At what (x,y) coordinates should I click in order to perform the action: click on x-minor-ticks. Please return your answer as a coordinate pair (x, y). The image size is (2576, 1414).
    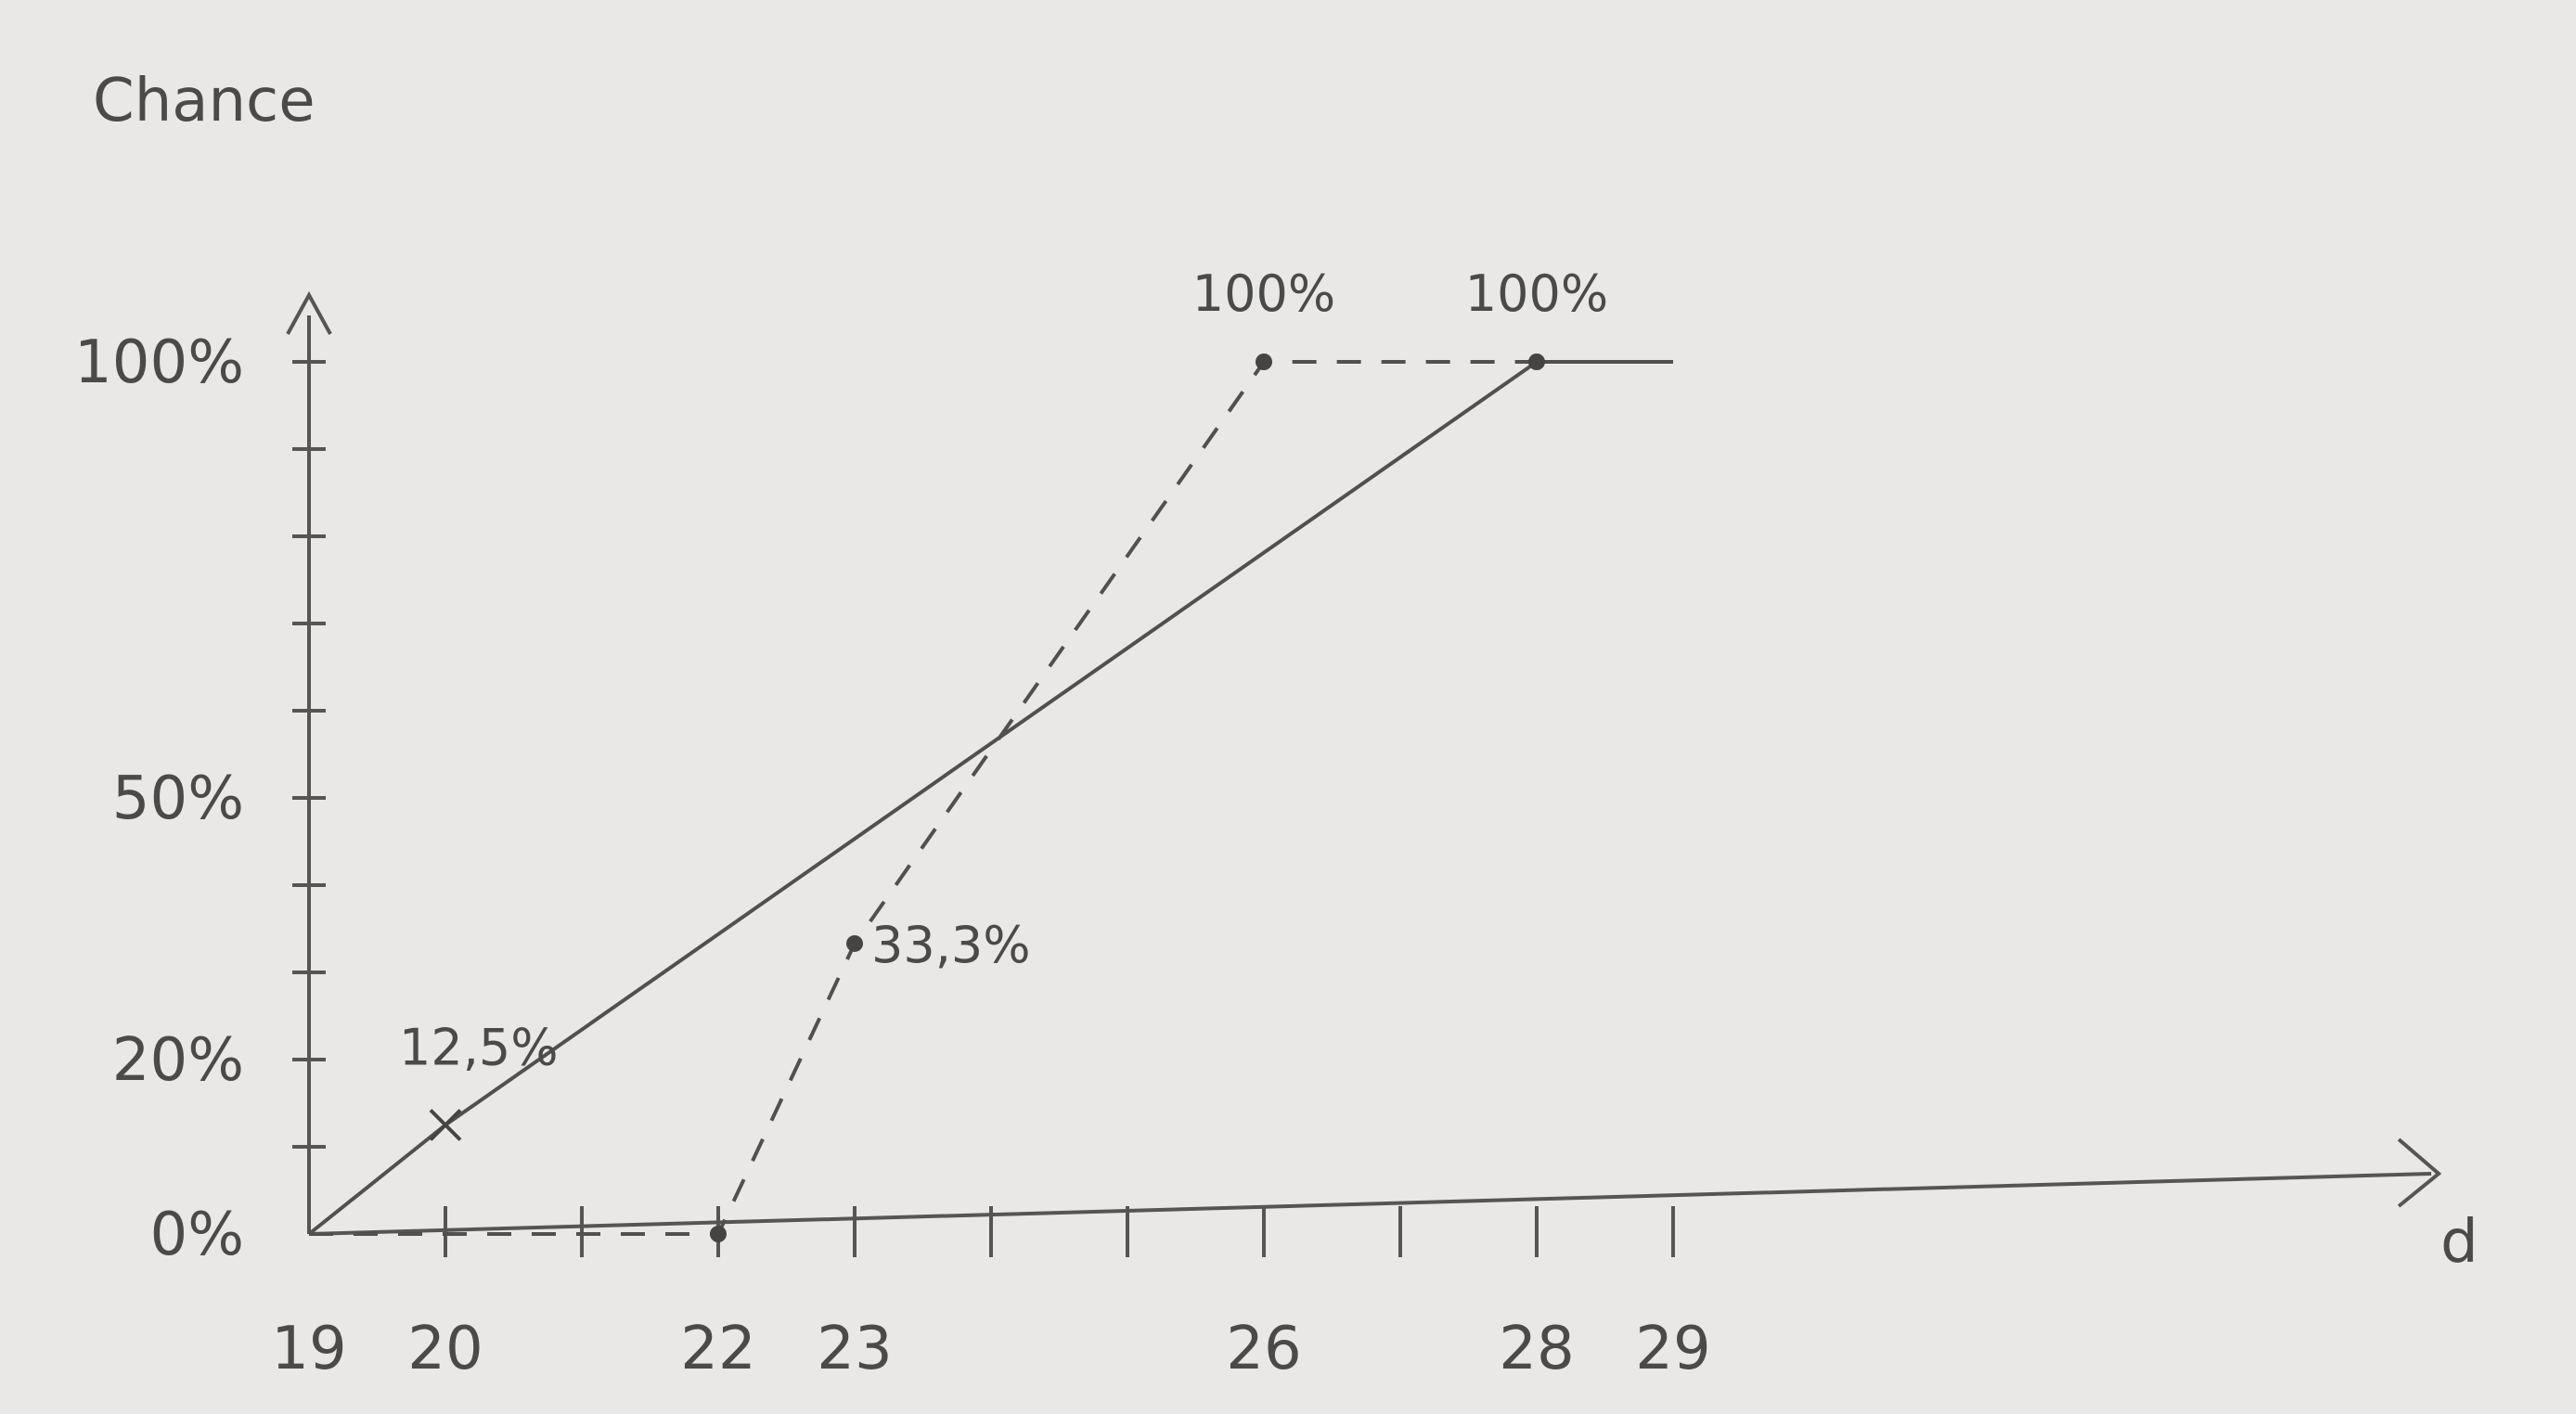
    Looking at the image, I should click on (1059, 1231).